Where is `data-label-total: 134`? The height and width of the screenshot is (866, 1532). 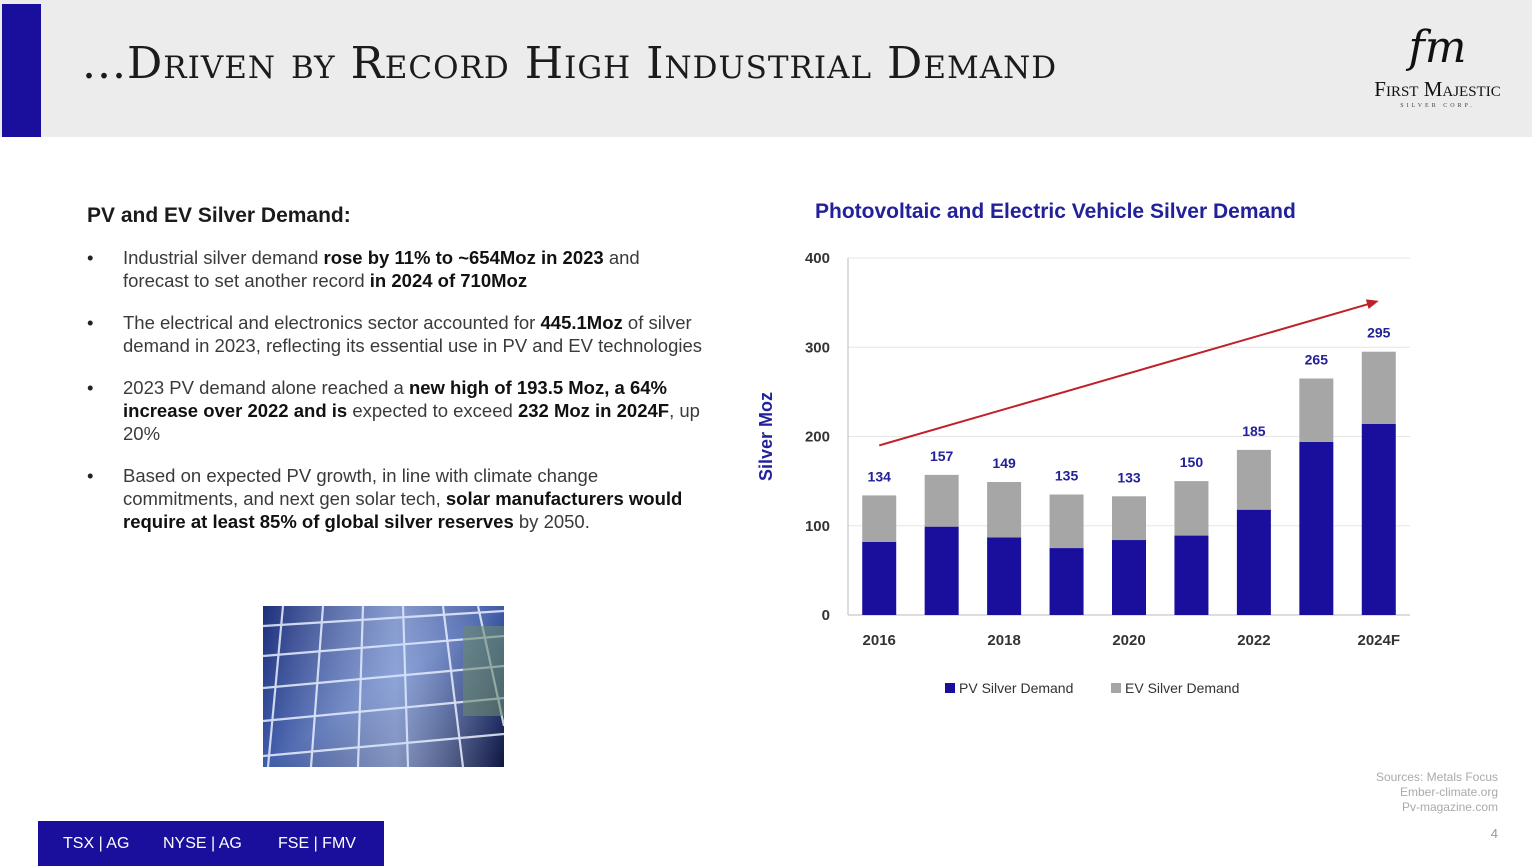 data-label-total: 134 is located at coordinates (880, 476).